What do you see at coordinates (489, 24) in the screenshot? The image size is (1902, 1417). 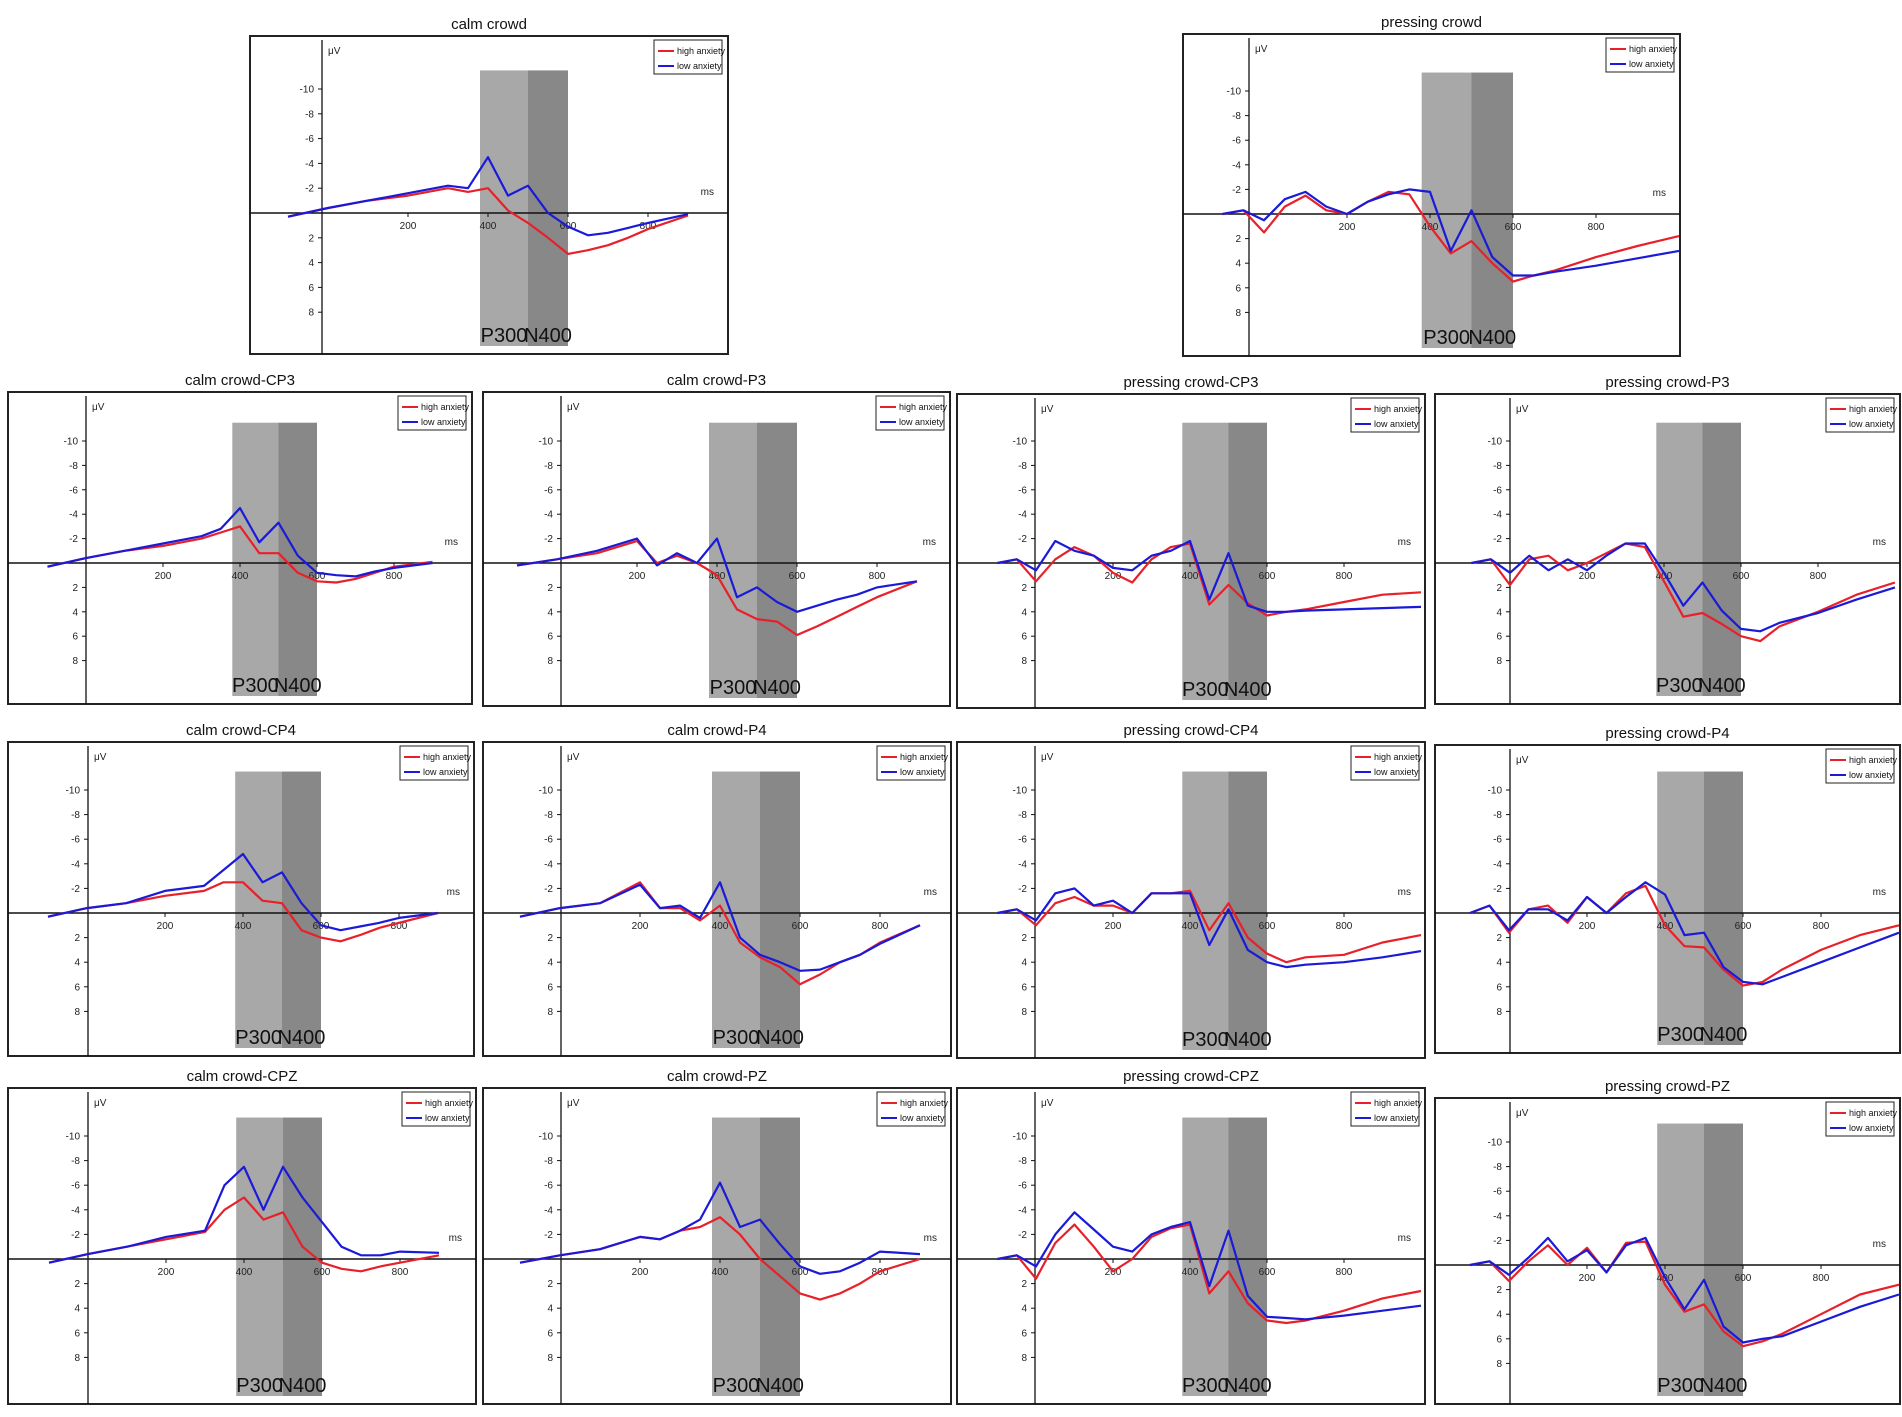 I see `panel-title: calm crowd` at bounding box center [489, 24].